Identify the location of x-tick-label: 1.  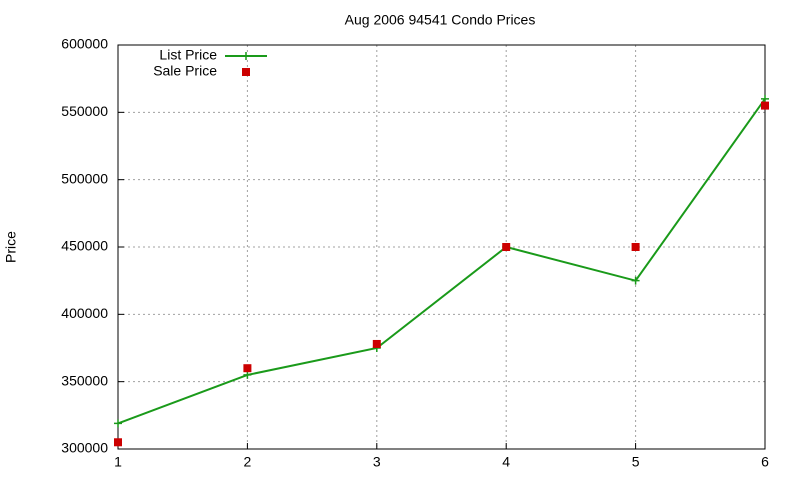
(118, 462).